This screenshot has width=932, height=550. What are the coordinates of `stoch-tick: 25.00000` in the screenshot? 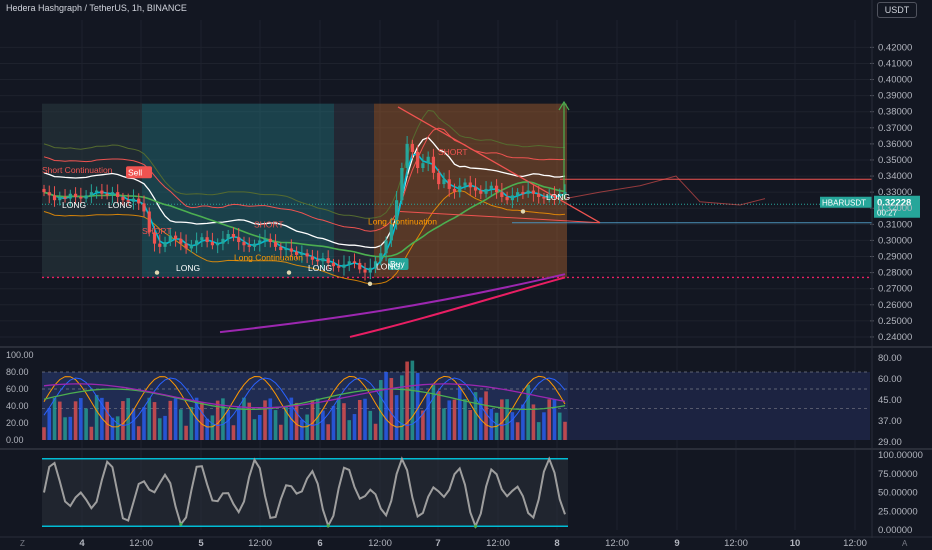 It's located at (898, 511).